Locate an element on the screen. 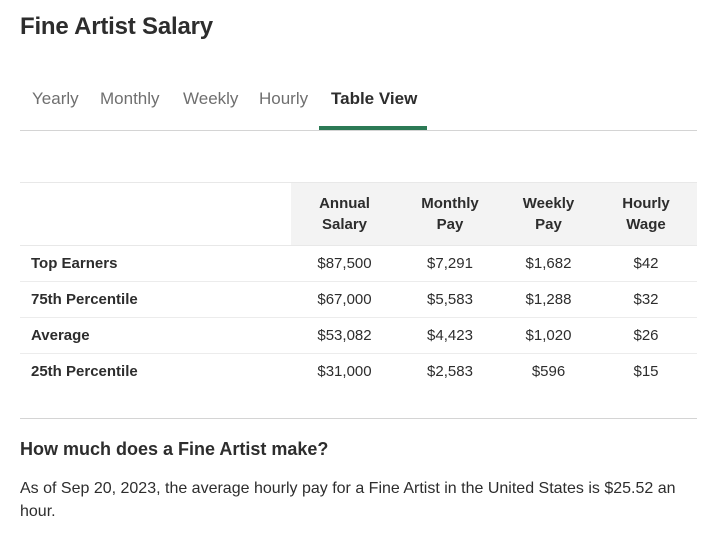 This screenshot has width=721, height=536. column-header-line: Weekly is located at coordinates (548, 203).